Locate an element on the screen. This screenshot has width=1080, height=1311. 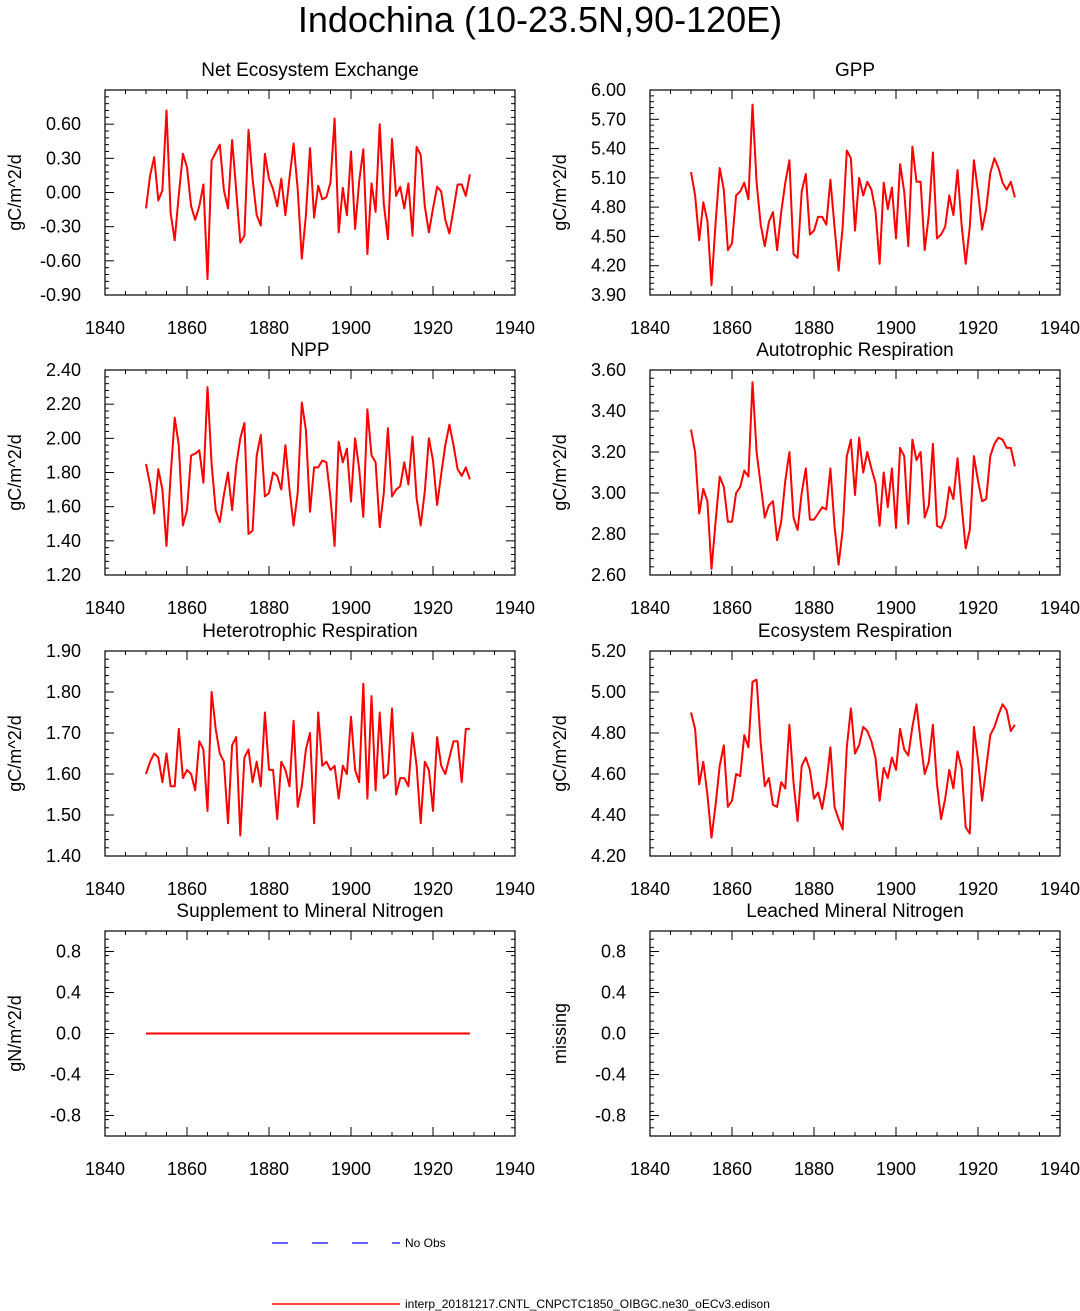
y-tick-label: 1.20 is located at coordinates (63, 575).